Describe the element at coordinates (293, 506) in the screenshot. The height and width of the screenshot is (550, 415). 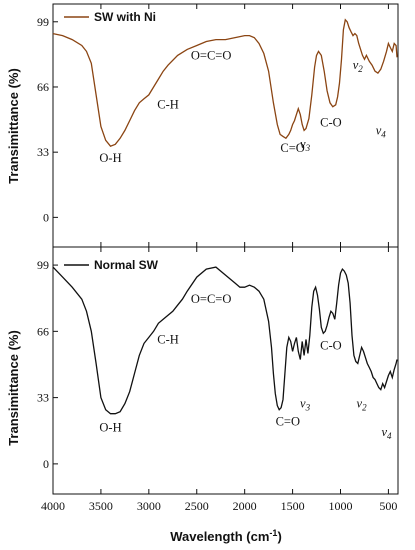
I see `x-tick-label: 1500` at that location.